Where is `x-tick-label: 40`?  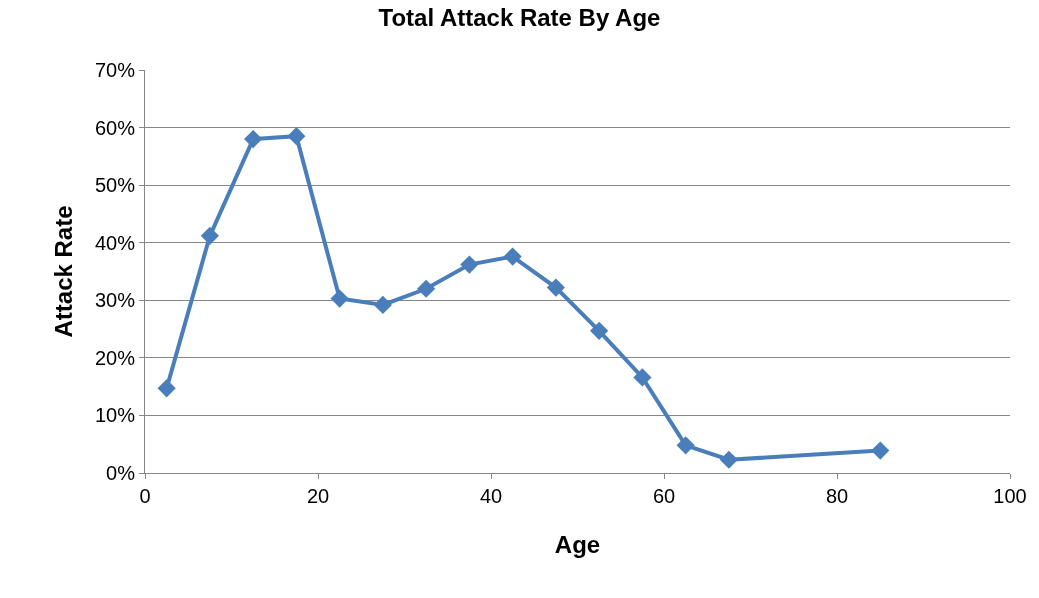
x-tick-label: 40 is located at coordinates (491, 496).